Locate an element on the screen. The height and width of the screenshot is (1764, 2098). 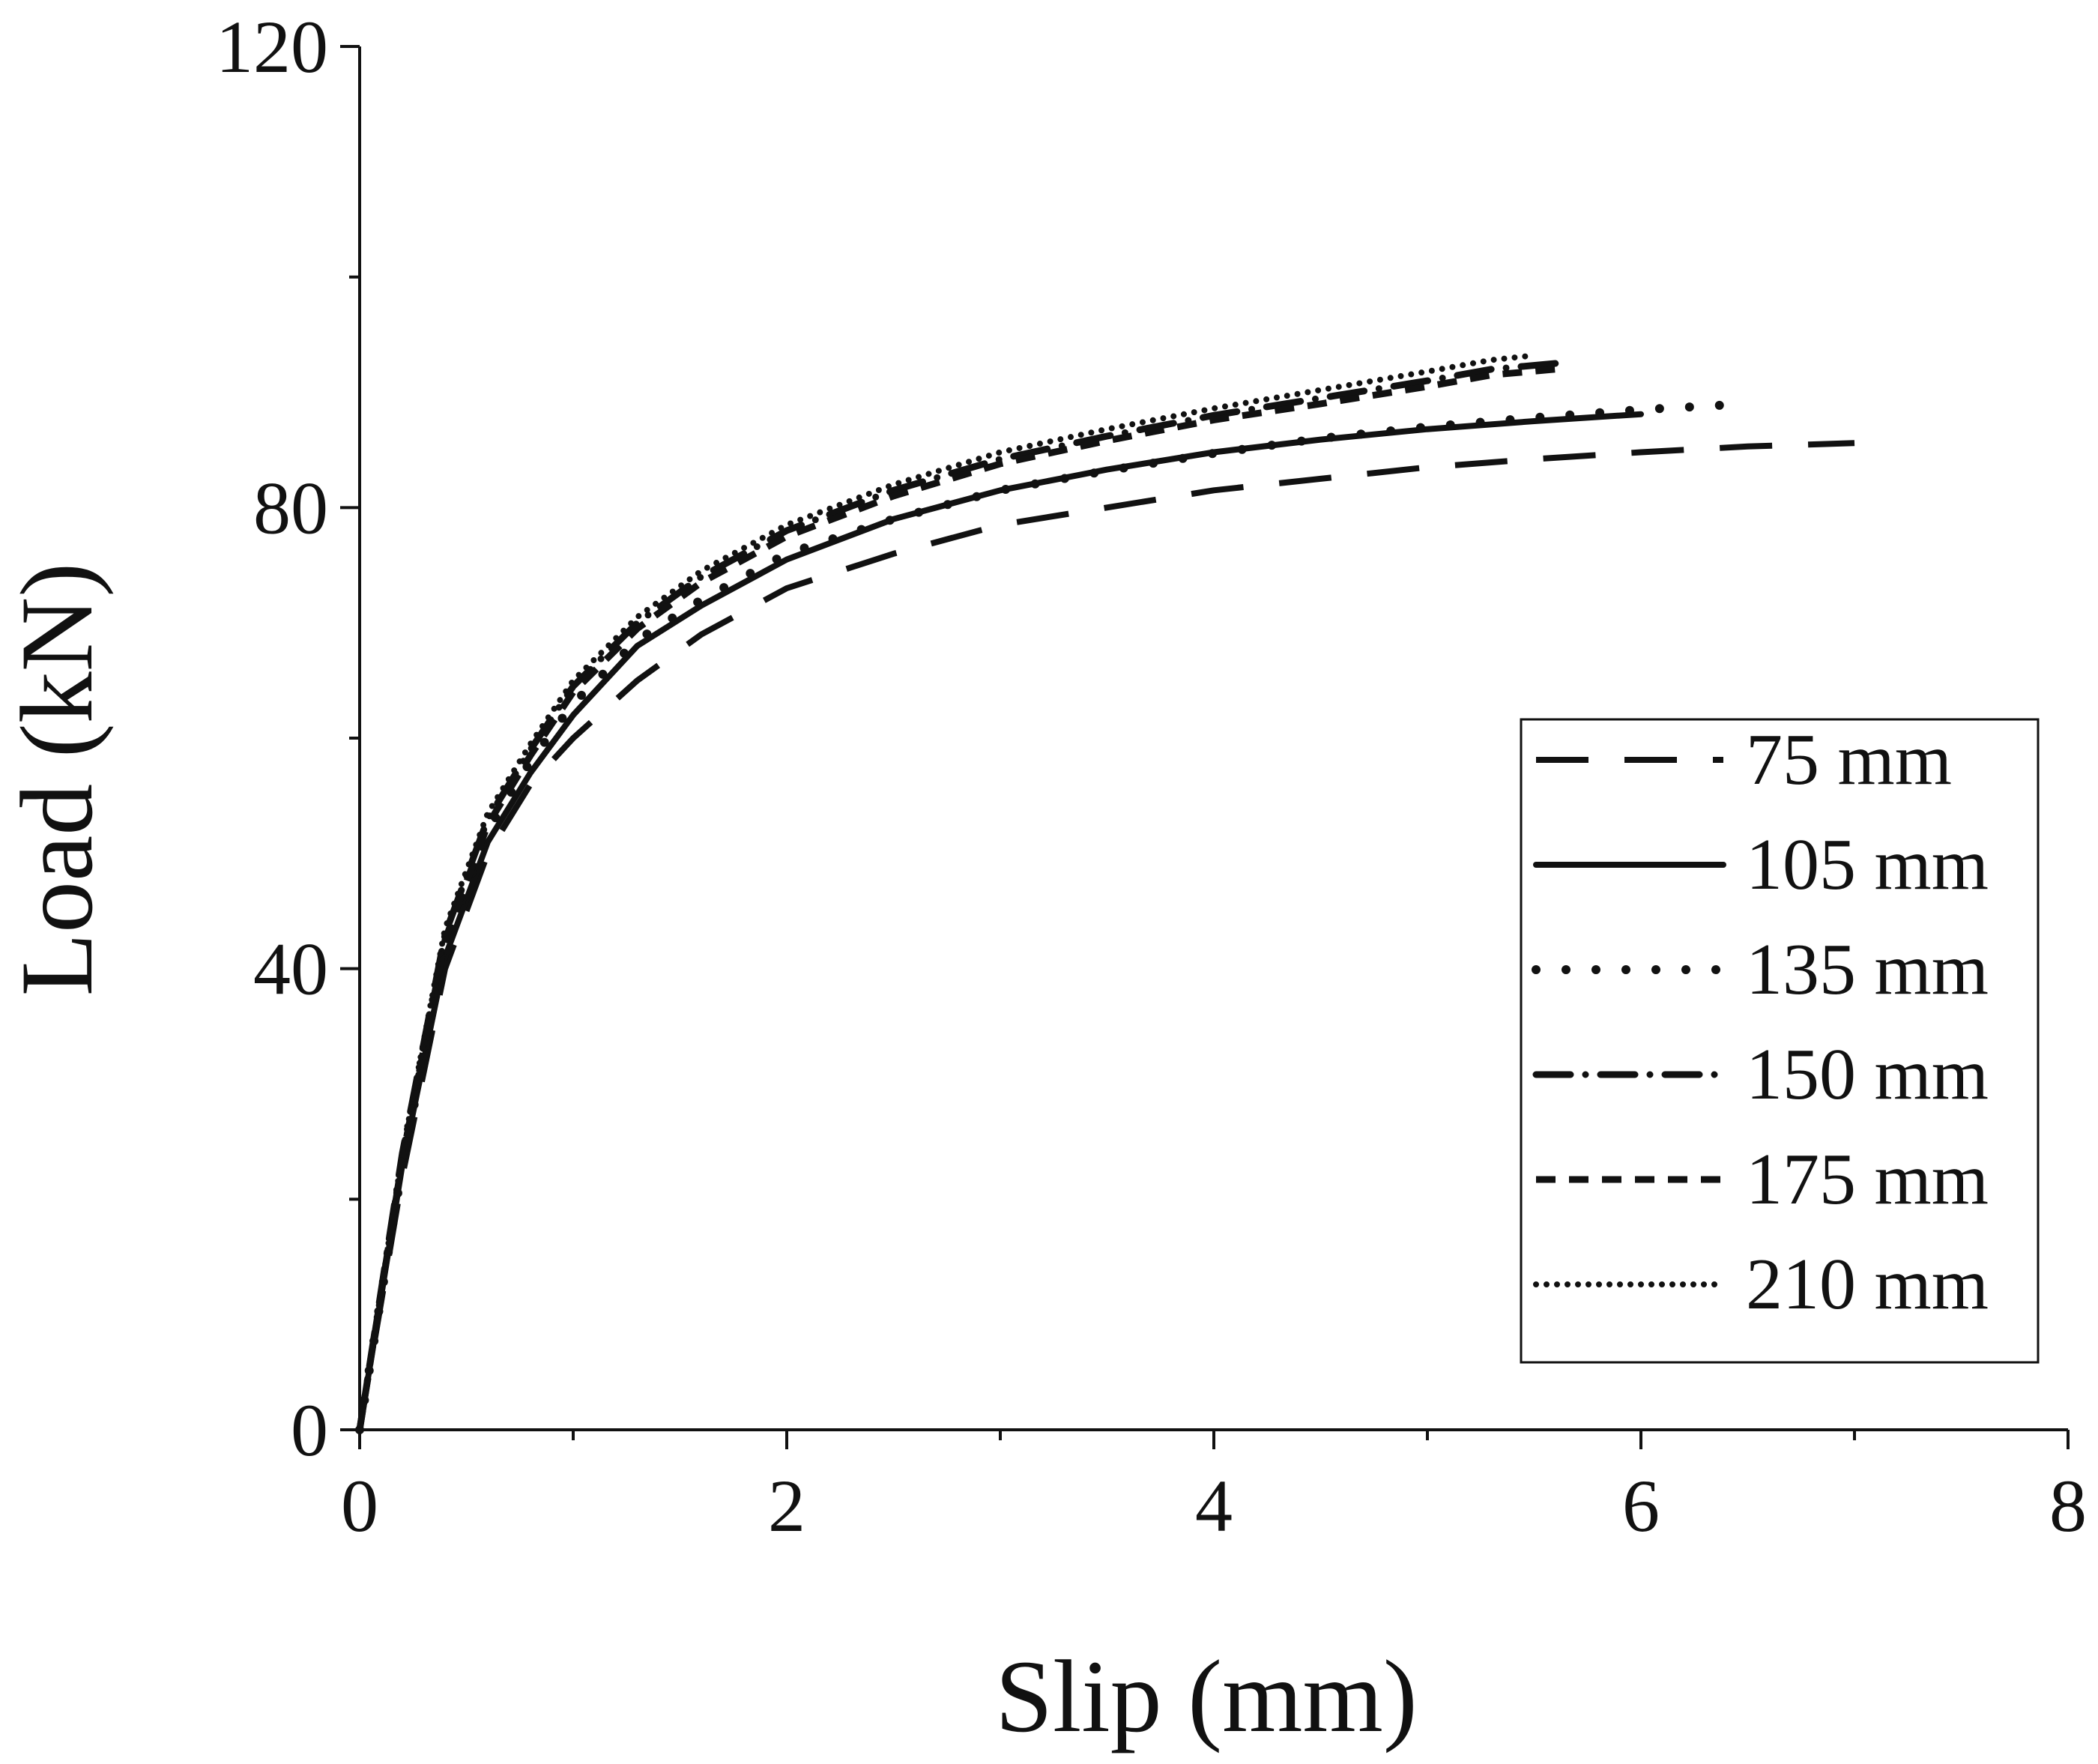
legend: 75 mm 105 mm 135 mm 150 mm 175 mm 210 mm is located at coordinates (1780, 1041).